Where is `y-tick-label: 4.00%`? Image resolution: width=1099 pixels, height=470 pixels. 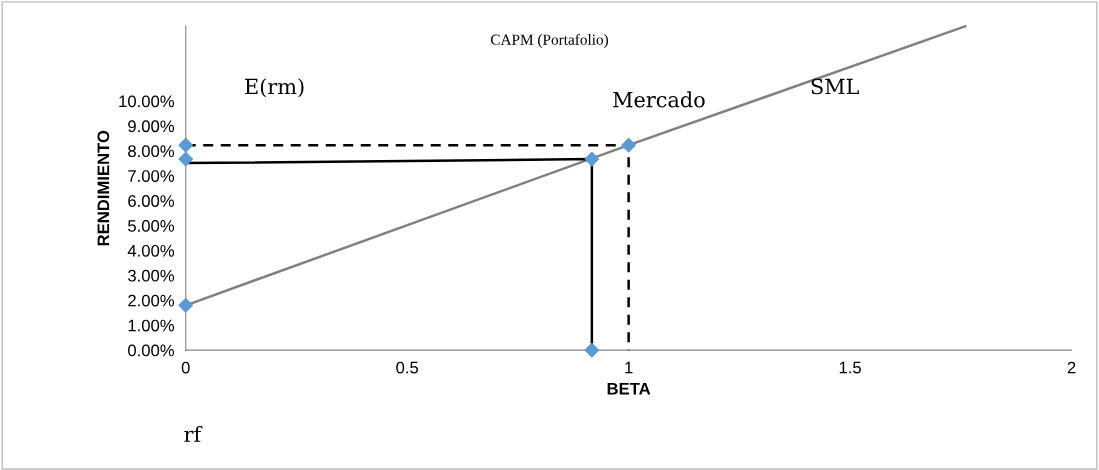 y-tick-label: 4.00% is located at coordinates (151, 250).